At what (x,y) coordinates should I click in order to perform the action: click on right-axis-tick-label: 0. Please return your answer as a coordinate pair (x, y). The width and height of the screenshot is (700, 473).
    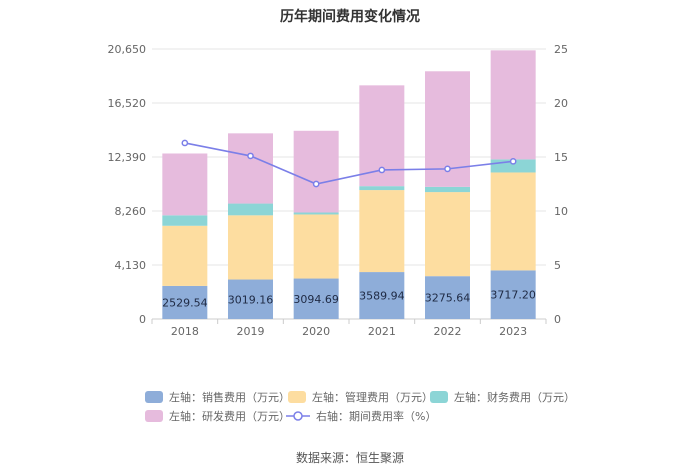
    Looking at the image, I should click on (557, 319).